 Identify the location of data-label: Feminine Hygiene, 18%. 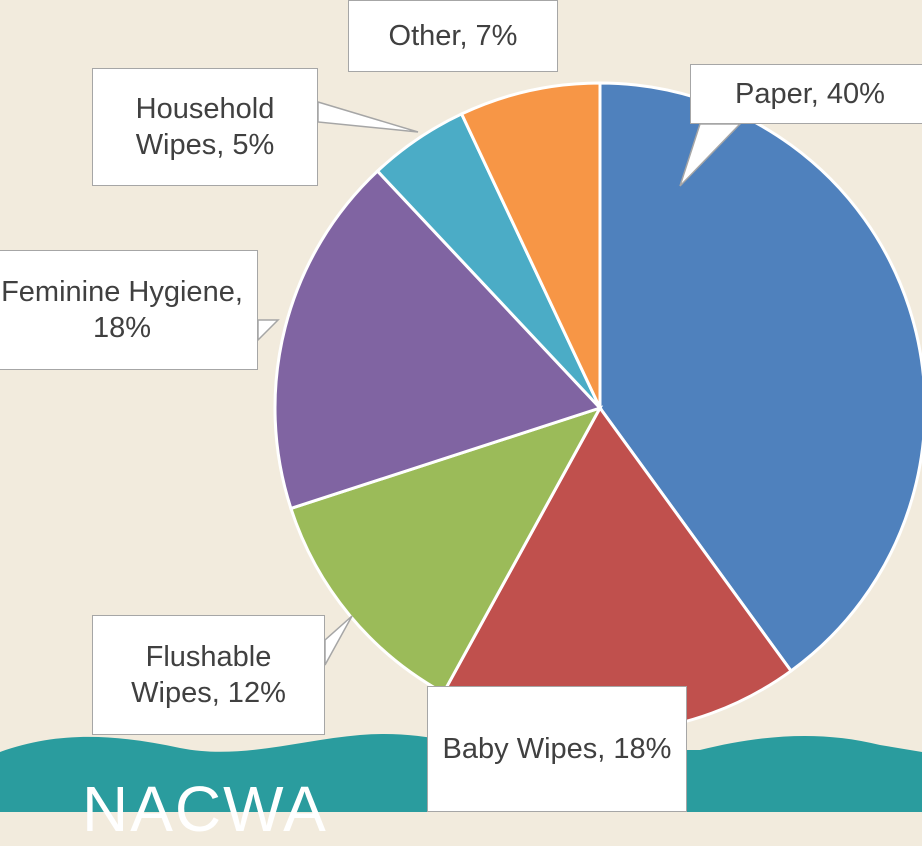
(129, 310).